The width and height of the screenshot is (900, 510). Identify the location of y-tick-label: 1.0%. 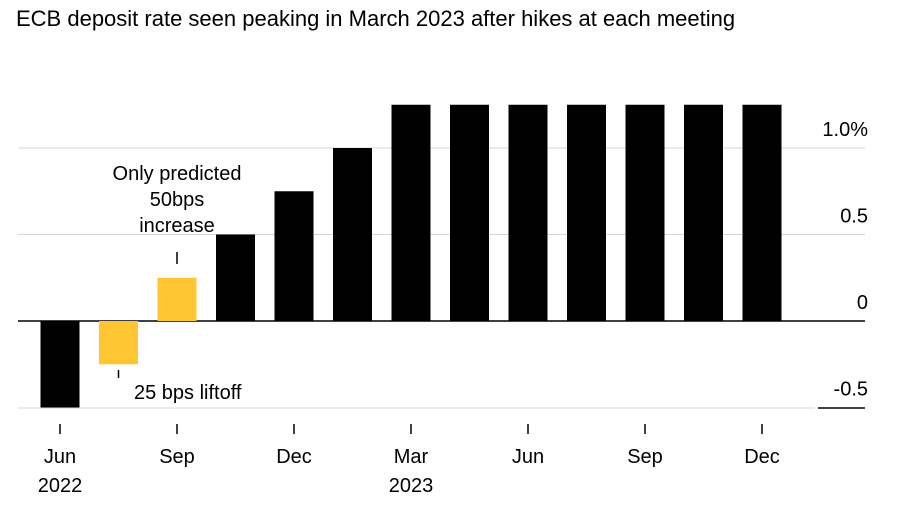
(845, 130).